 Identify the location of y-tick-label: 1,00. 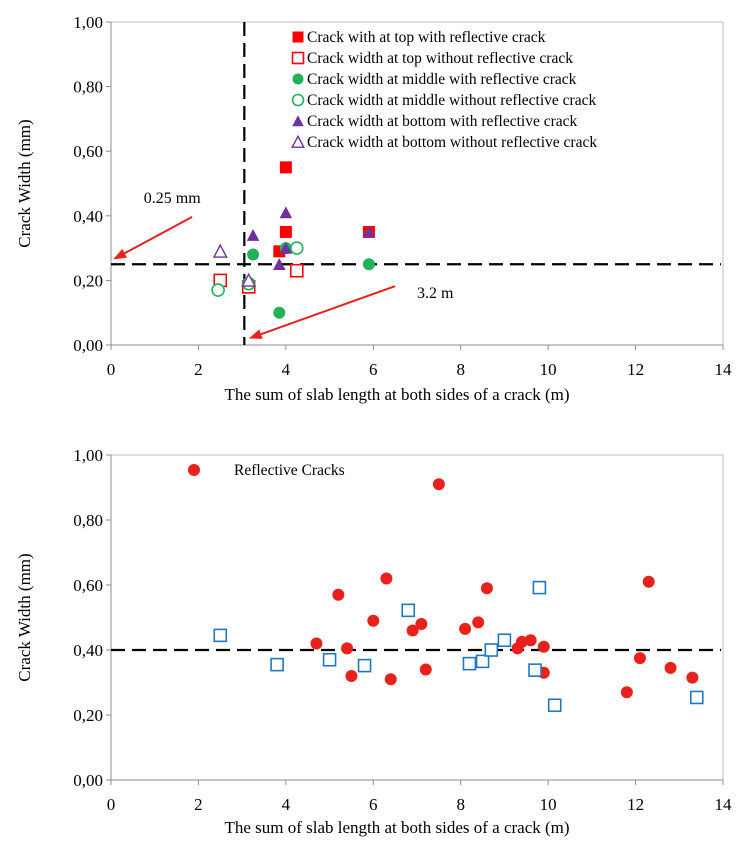
(88, 455).